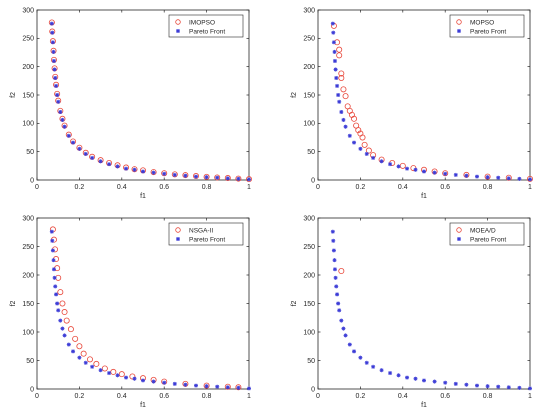 This screenshot has height=414, width=550. Describe the element at coordinates (202, 22) in the screenshot. I see `legend-label: IMOPSO` at that location.